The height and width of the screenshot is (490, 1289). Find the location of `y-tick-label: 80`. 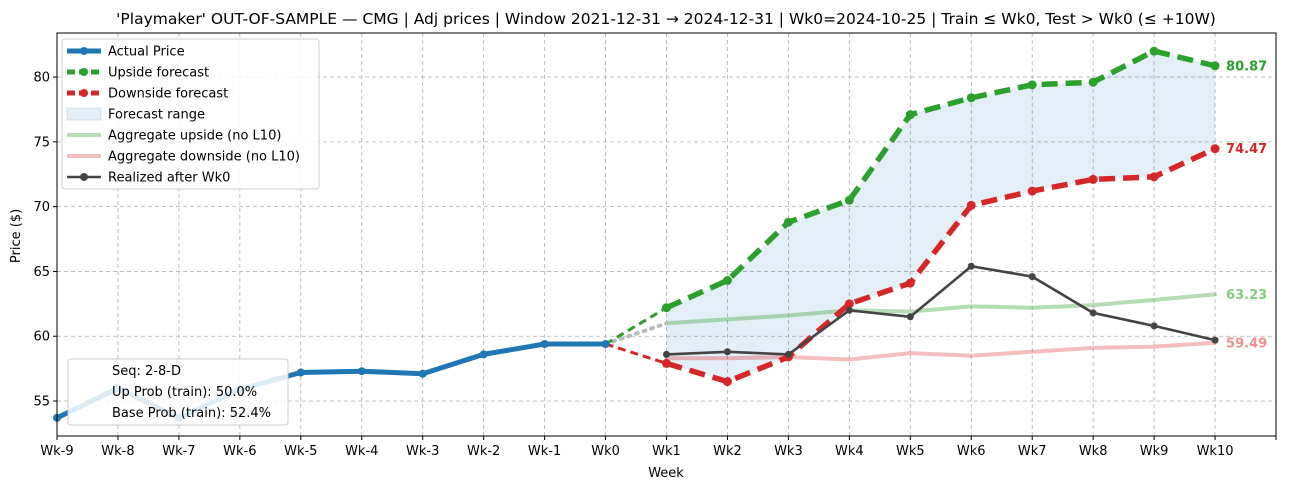

y-tick-label: 80 is located at coordinates (41, 78).